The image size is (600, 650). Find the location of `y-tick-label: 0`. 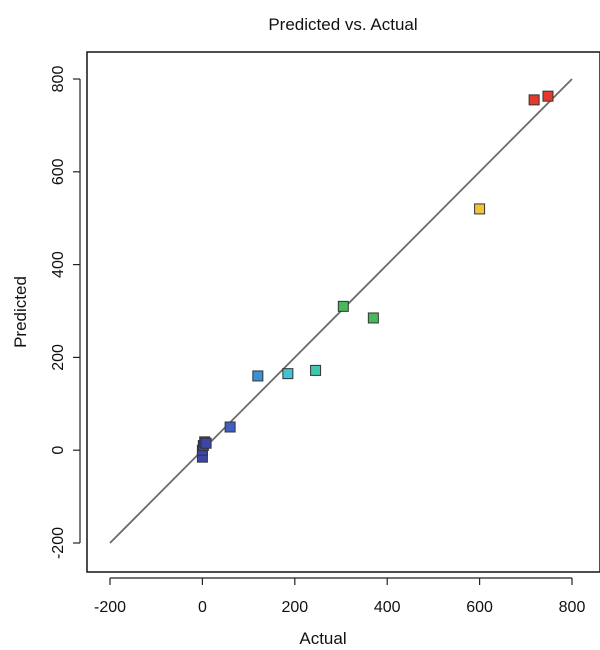

y-tick-label: 0 is located at coordinates (58, 450).